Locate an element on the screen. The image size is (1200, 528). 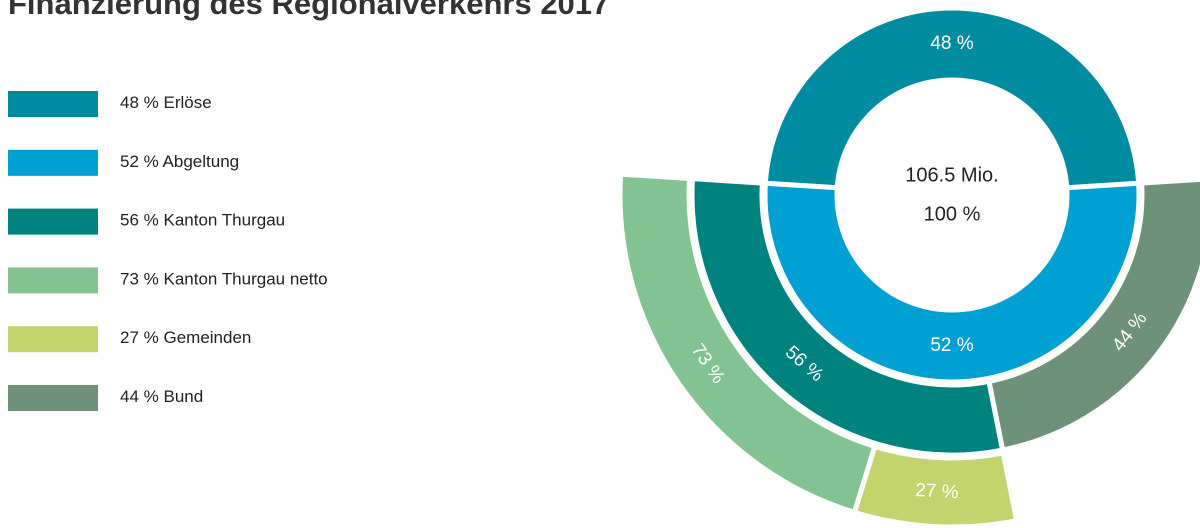
chart-title: Finanzierung des Regionalverkehrs 2017 is located at coordinates (308, 10).